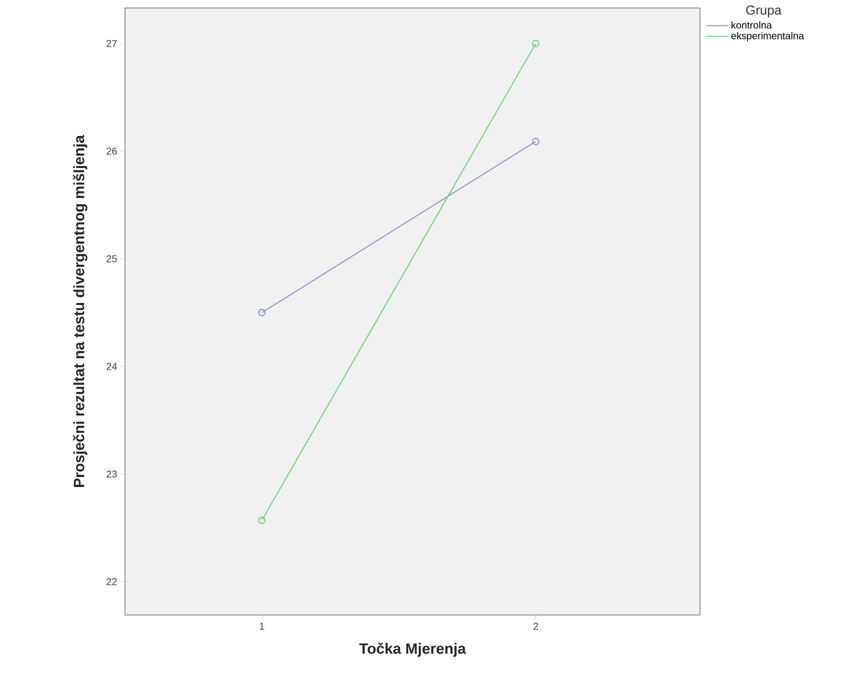  What do you see at coordinates (764, 12) in the screenshot?
I see `legend-title: Grupa` at bounding box center [764, 12].